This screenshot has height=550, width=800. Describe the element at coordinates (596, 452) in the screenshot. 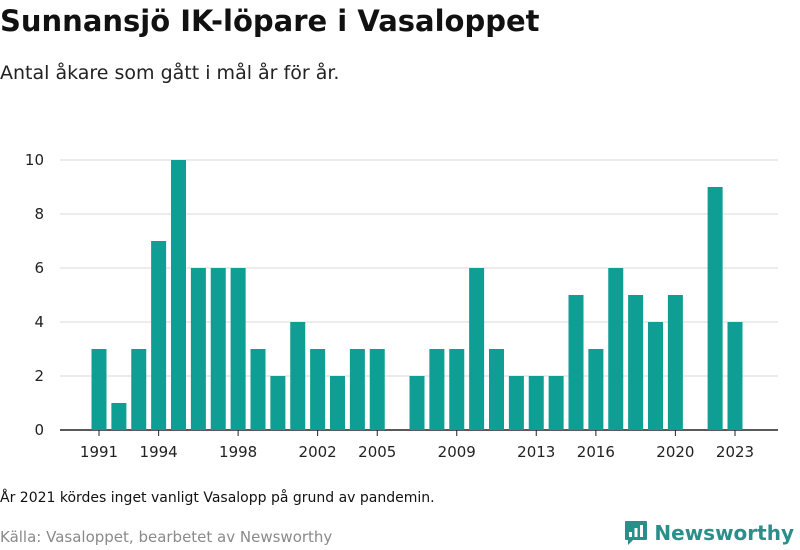

I see `x-tick-label: 2016` at that location.